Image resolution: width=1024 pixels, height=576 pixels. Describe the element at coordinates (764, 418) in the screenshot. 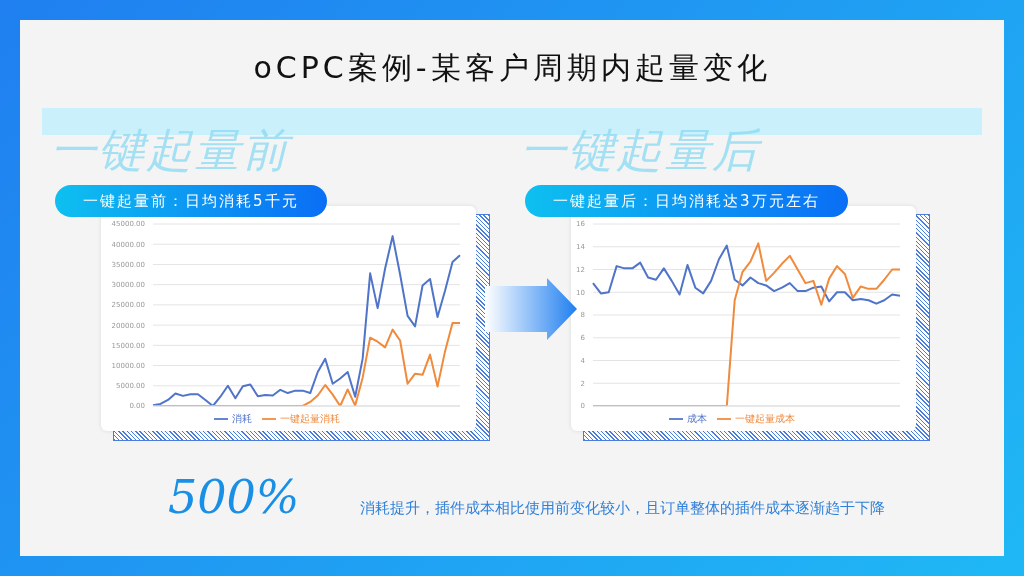

I see `legend-label: 一键起量成本` at that location.